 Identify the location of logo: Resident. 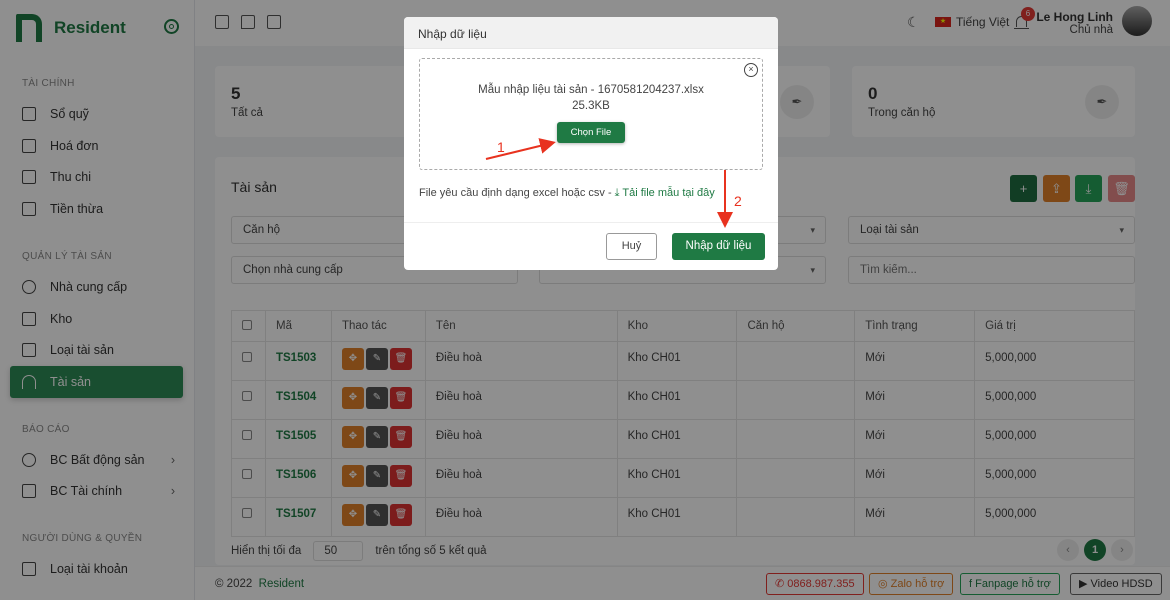
(71, 28).